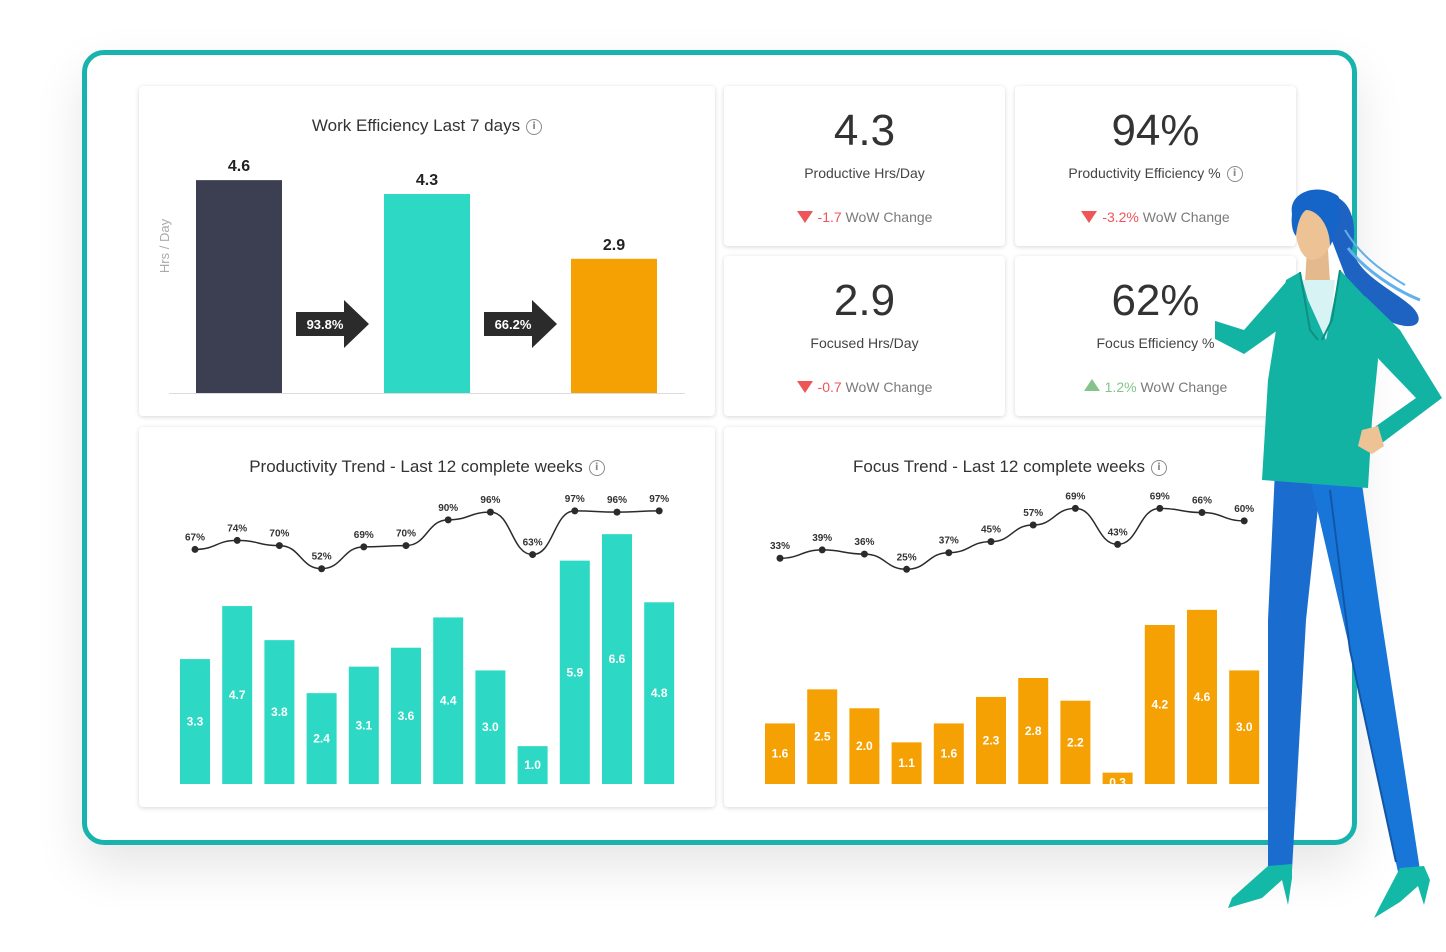 The width and height of the screenshot is (1446, 952). I want to click on kpi-label: Focus Efficiency %, so click(1155, 343).